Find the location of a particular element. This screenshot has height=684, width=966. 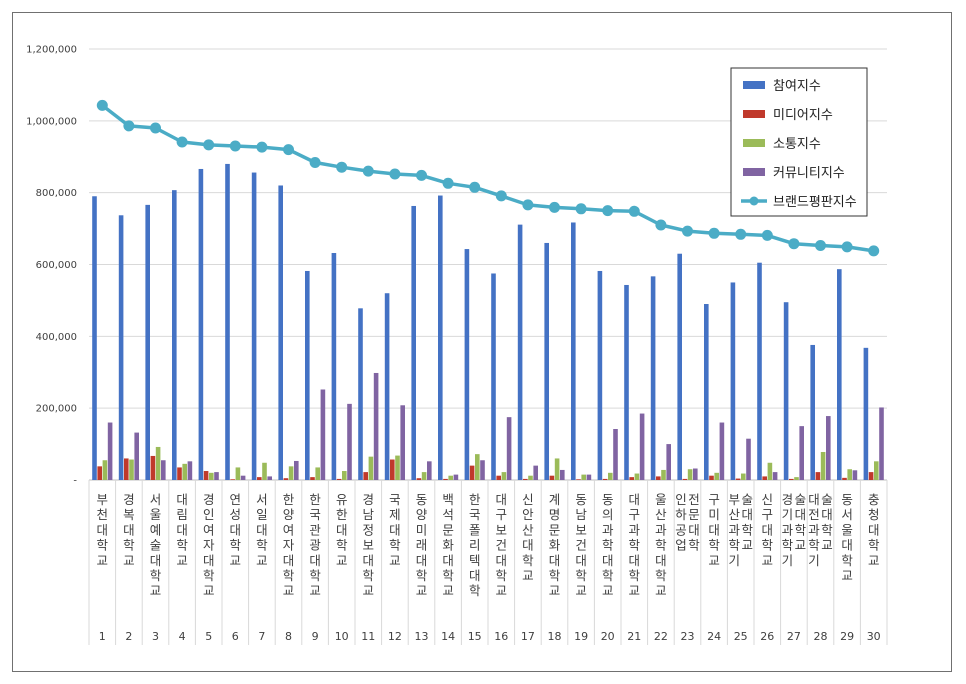

legend-label: 미디어지수 is located at coordinates (803, 115).